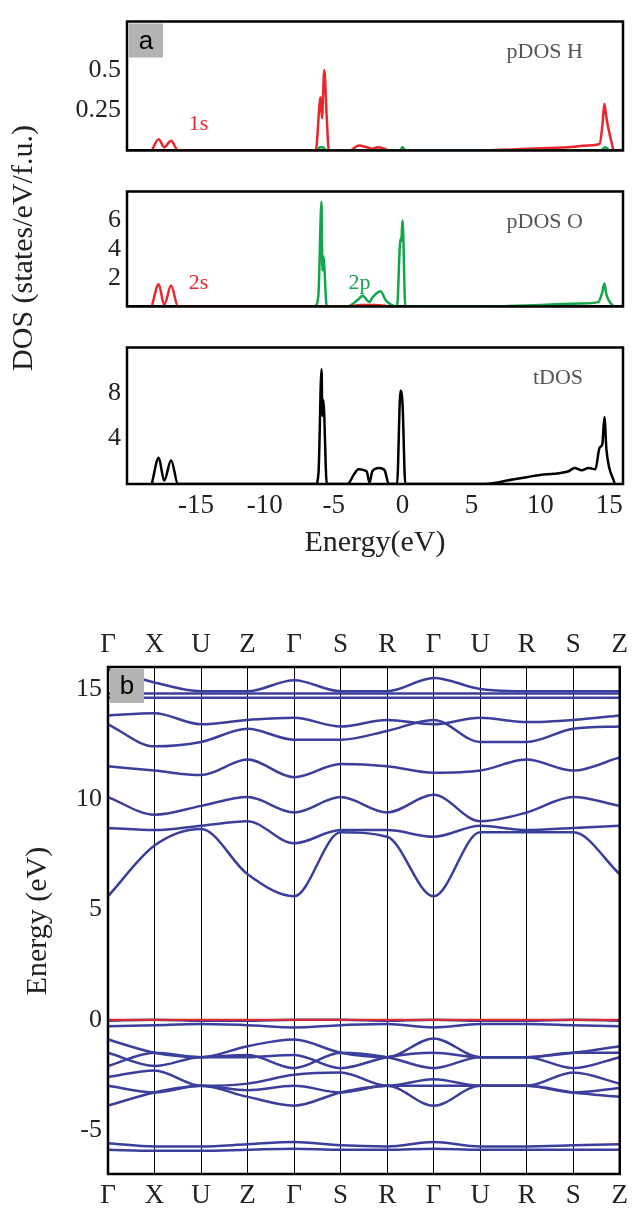 The width and height of the screenshot is (634, 1210). Describe the element at coordinates (359, 282) in the screenshot. I see `series-label: 2p` at that location.